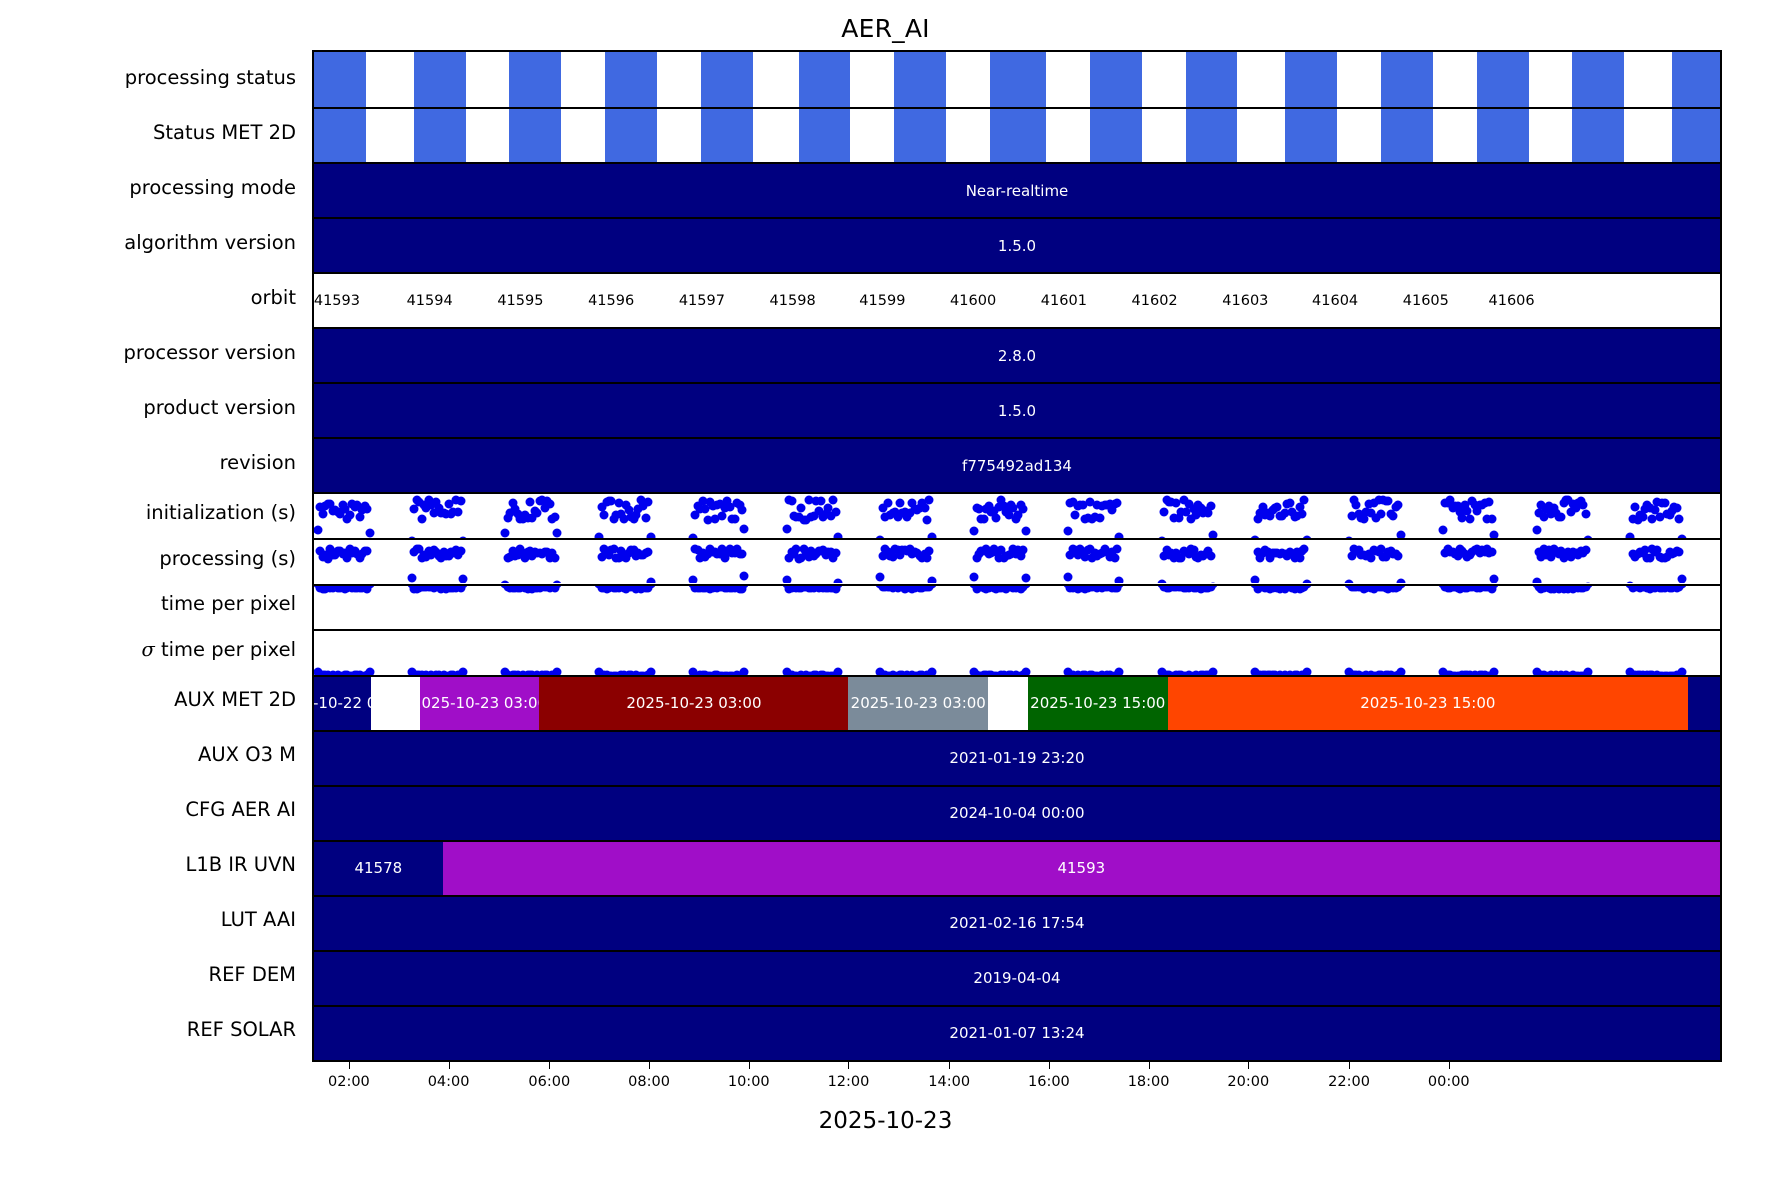 The height and width of the screenshot is (1181, 1771). Describe the element at coordinates (273, 297) in the screenshot. I see `row-label: orbit` at that location.